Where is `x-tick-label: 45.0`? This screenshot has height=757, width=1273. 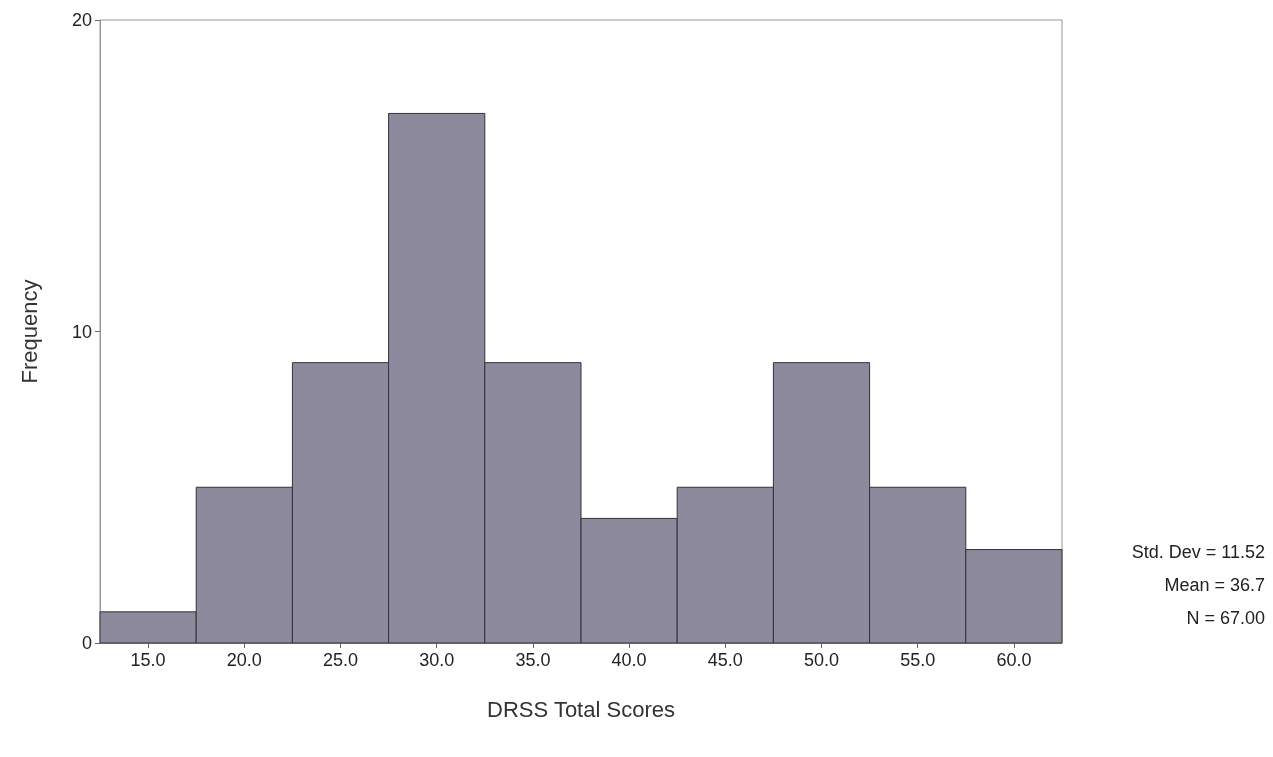
x-tick-label: 45.0 is located at coordinates (725, 660).